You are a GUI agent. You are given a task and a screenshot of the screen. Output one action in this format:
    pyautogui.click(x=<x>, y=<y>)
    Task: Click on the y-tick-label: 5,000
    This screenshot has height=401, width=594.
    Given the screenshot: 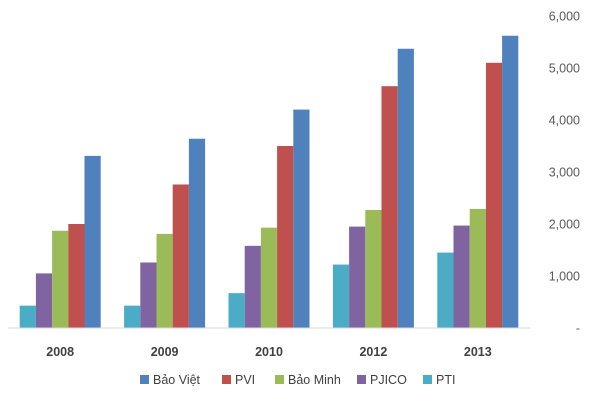 What is the action you would take?
    pyautogui.click(x=564, y=69)
    